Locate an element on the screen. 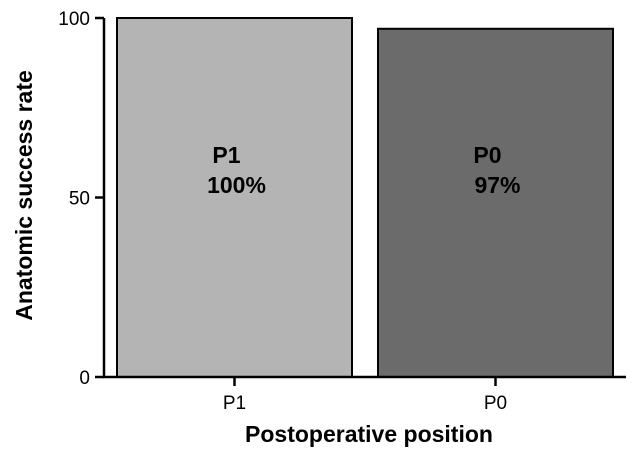 The width and height of the screenshot is (638, 451). x-tick-label: P0 is located at coordinates (495, 403).